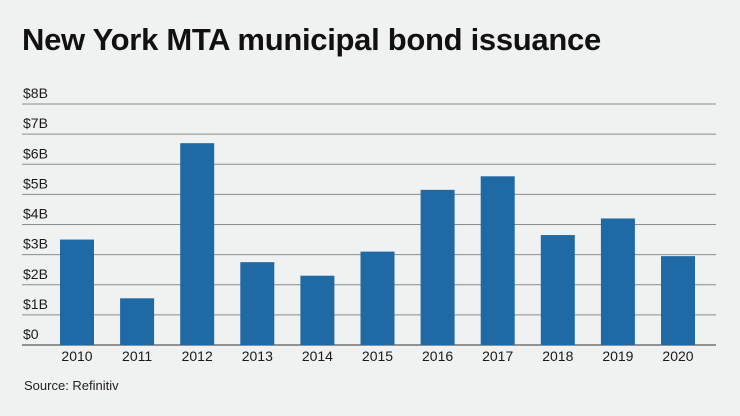 This screenshot has height=416, width=740. What do you see at coordinates (31, 334) in the screenshot?
I see `y-tick-label: $0` at bounding box center [31, 334].